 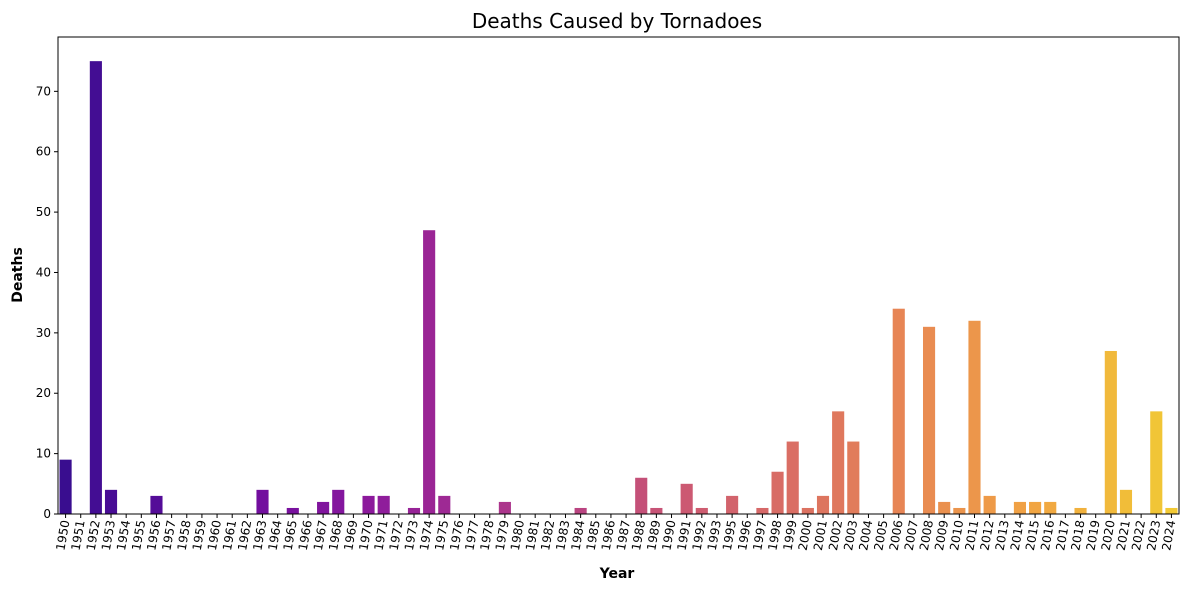 I want to click on x-tick-label: 1977, so click(x=471, y=535).